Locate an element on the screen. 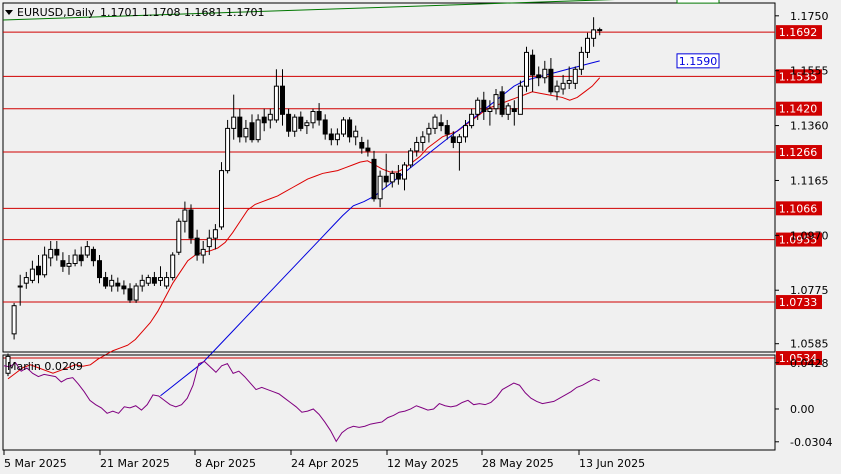  level-label: 1.1535 is located at coordinates (798, 76).